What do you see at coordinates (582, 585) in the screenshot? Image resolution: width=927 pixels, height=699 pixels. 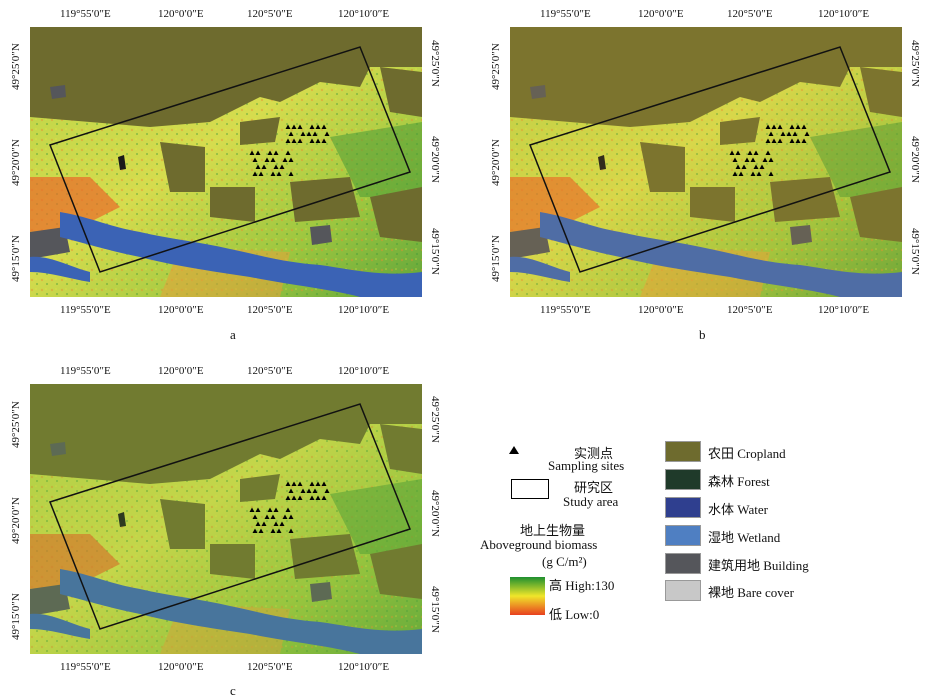 I see `legend-high: 高 High:130` at bounding box center [582, 585].